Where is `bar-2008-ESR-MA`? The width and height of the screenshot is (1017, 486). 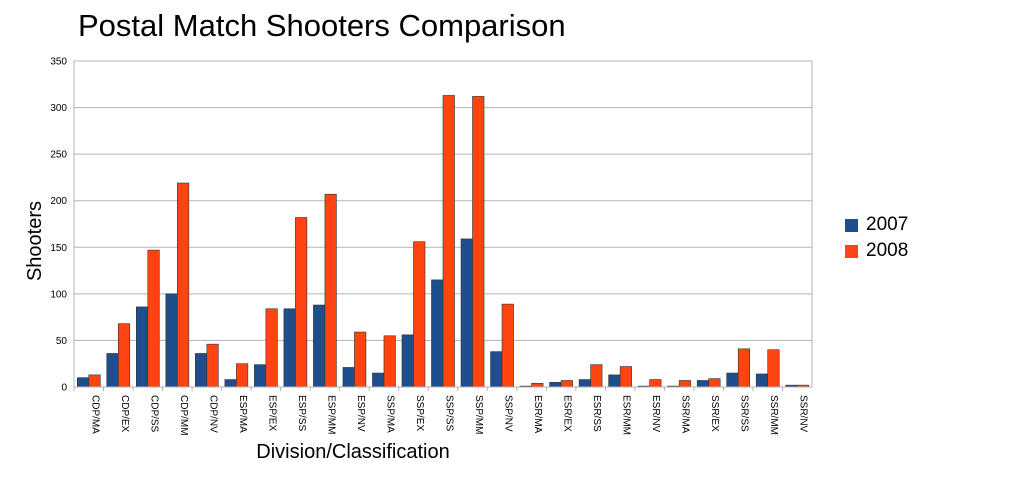
bar-2008-ESR-MA is located at coordinates (537, 385).